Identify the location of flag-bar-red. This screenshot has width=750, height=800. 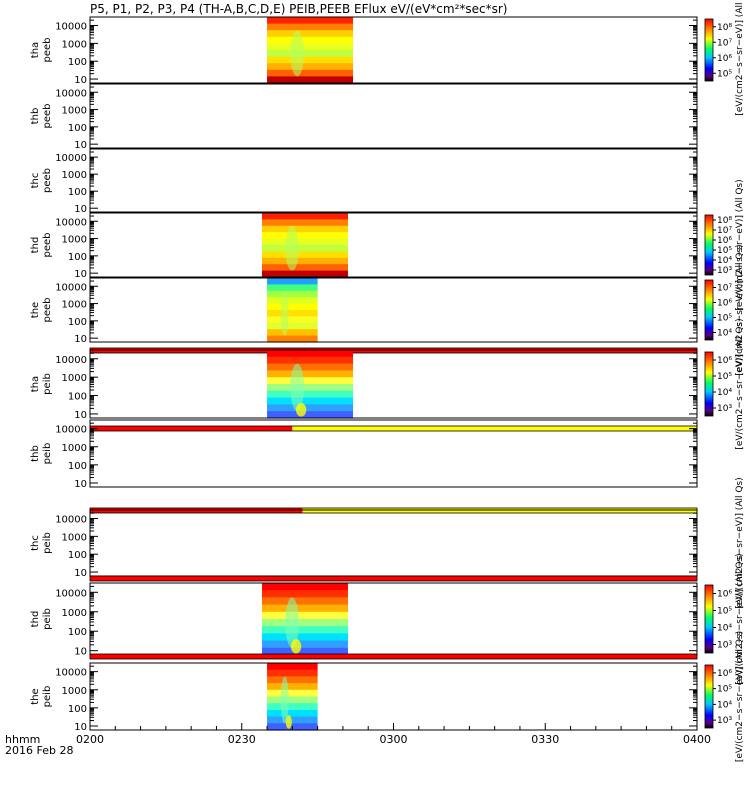
(393, 656).